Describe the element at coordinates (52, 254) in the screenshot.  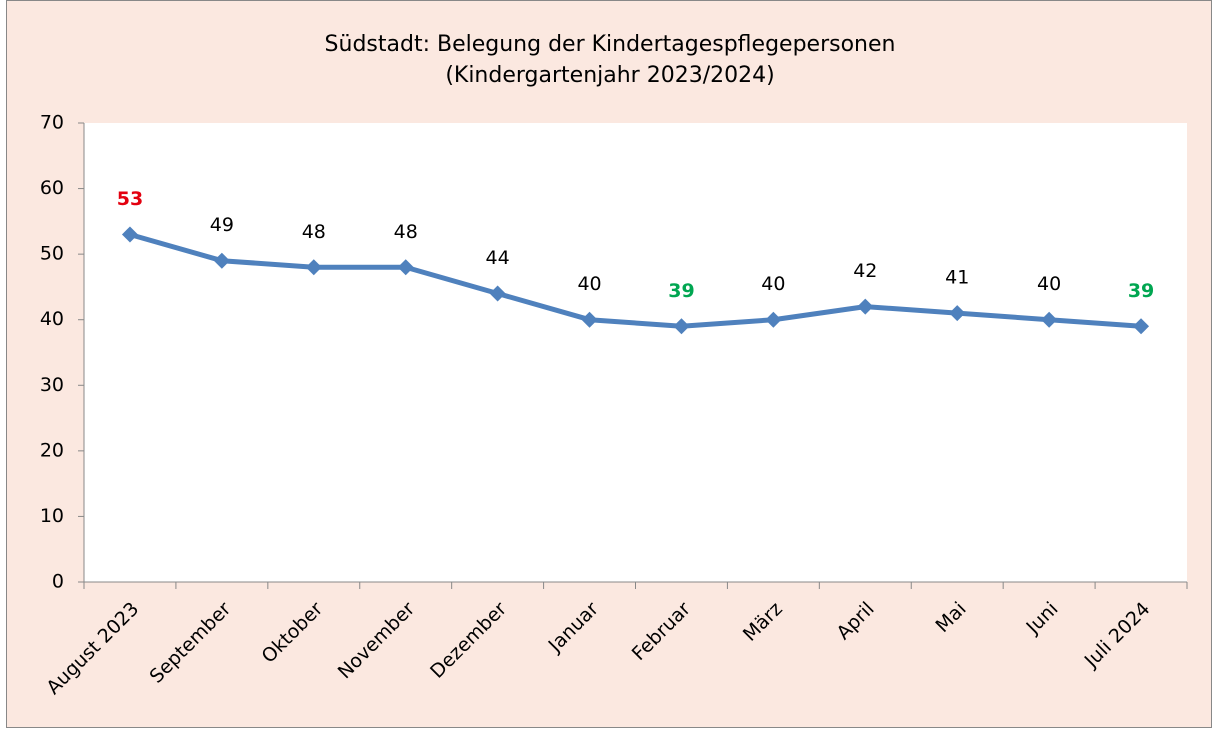
I see `y-tick-label: 50` at that location.